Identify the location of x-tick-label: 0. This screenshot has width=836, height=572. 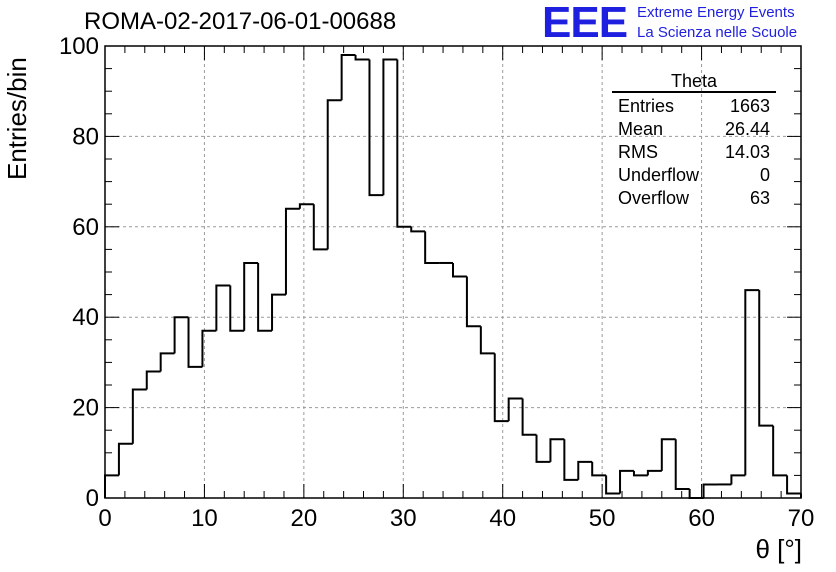
(104, 518).